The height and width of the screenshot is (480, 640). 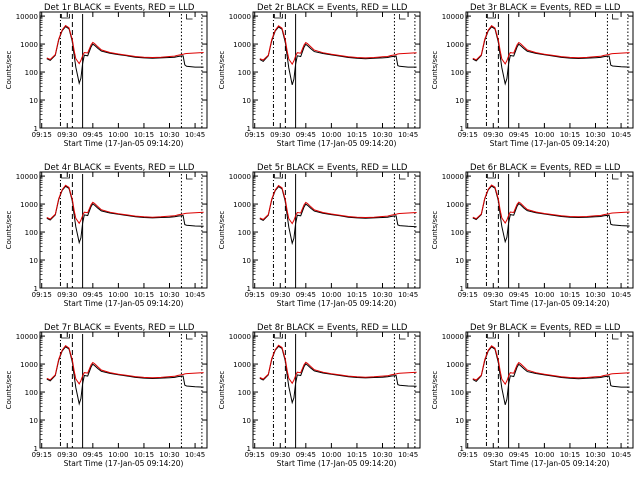 I want to click on panel-title: Det 1r BLACK = Events, RED = LLD, so click(x=119, y=8).